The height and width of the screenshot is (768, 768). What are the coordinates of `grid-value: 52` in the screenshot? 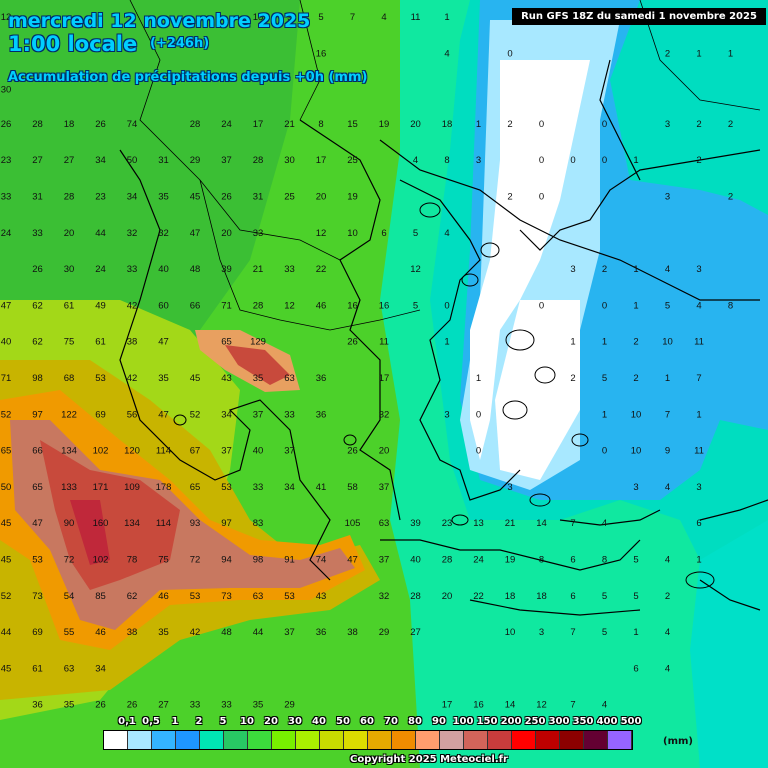 It's located at (6, 596).